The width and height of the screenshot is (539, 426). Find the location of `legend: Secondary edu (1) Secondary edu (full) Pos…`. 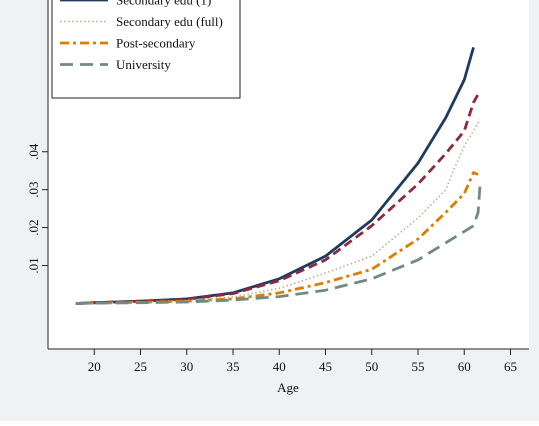

legend: Secondary edu (1) Secondary edu (full) Pos… is located at coordinates (146, 49).